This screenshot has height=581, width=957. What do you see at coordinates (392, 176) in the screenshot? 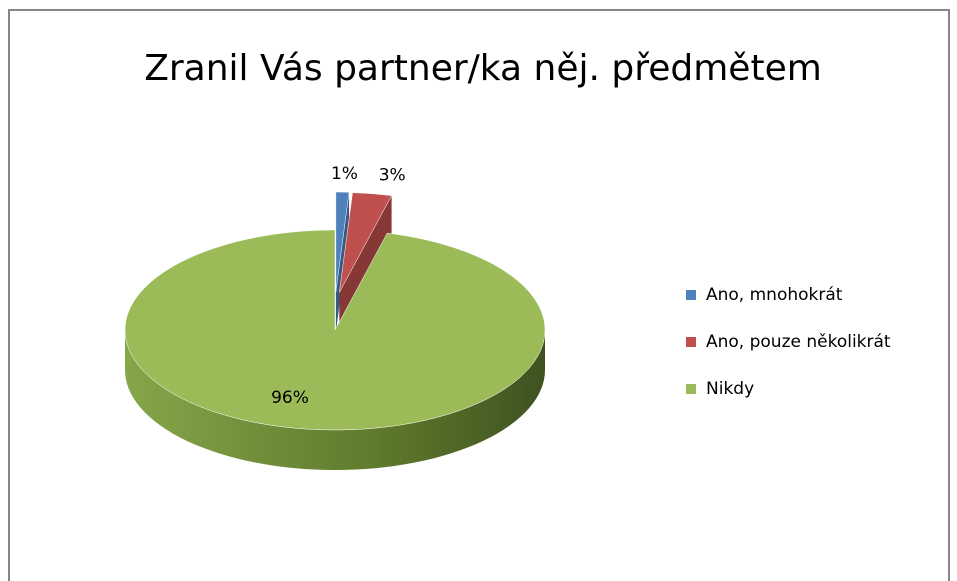
I see `data-label: 3%` at bounding box center [392, 176].